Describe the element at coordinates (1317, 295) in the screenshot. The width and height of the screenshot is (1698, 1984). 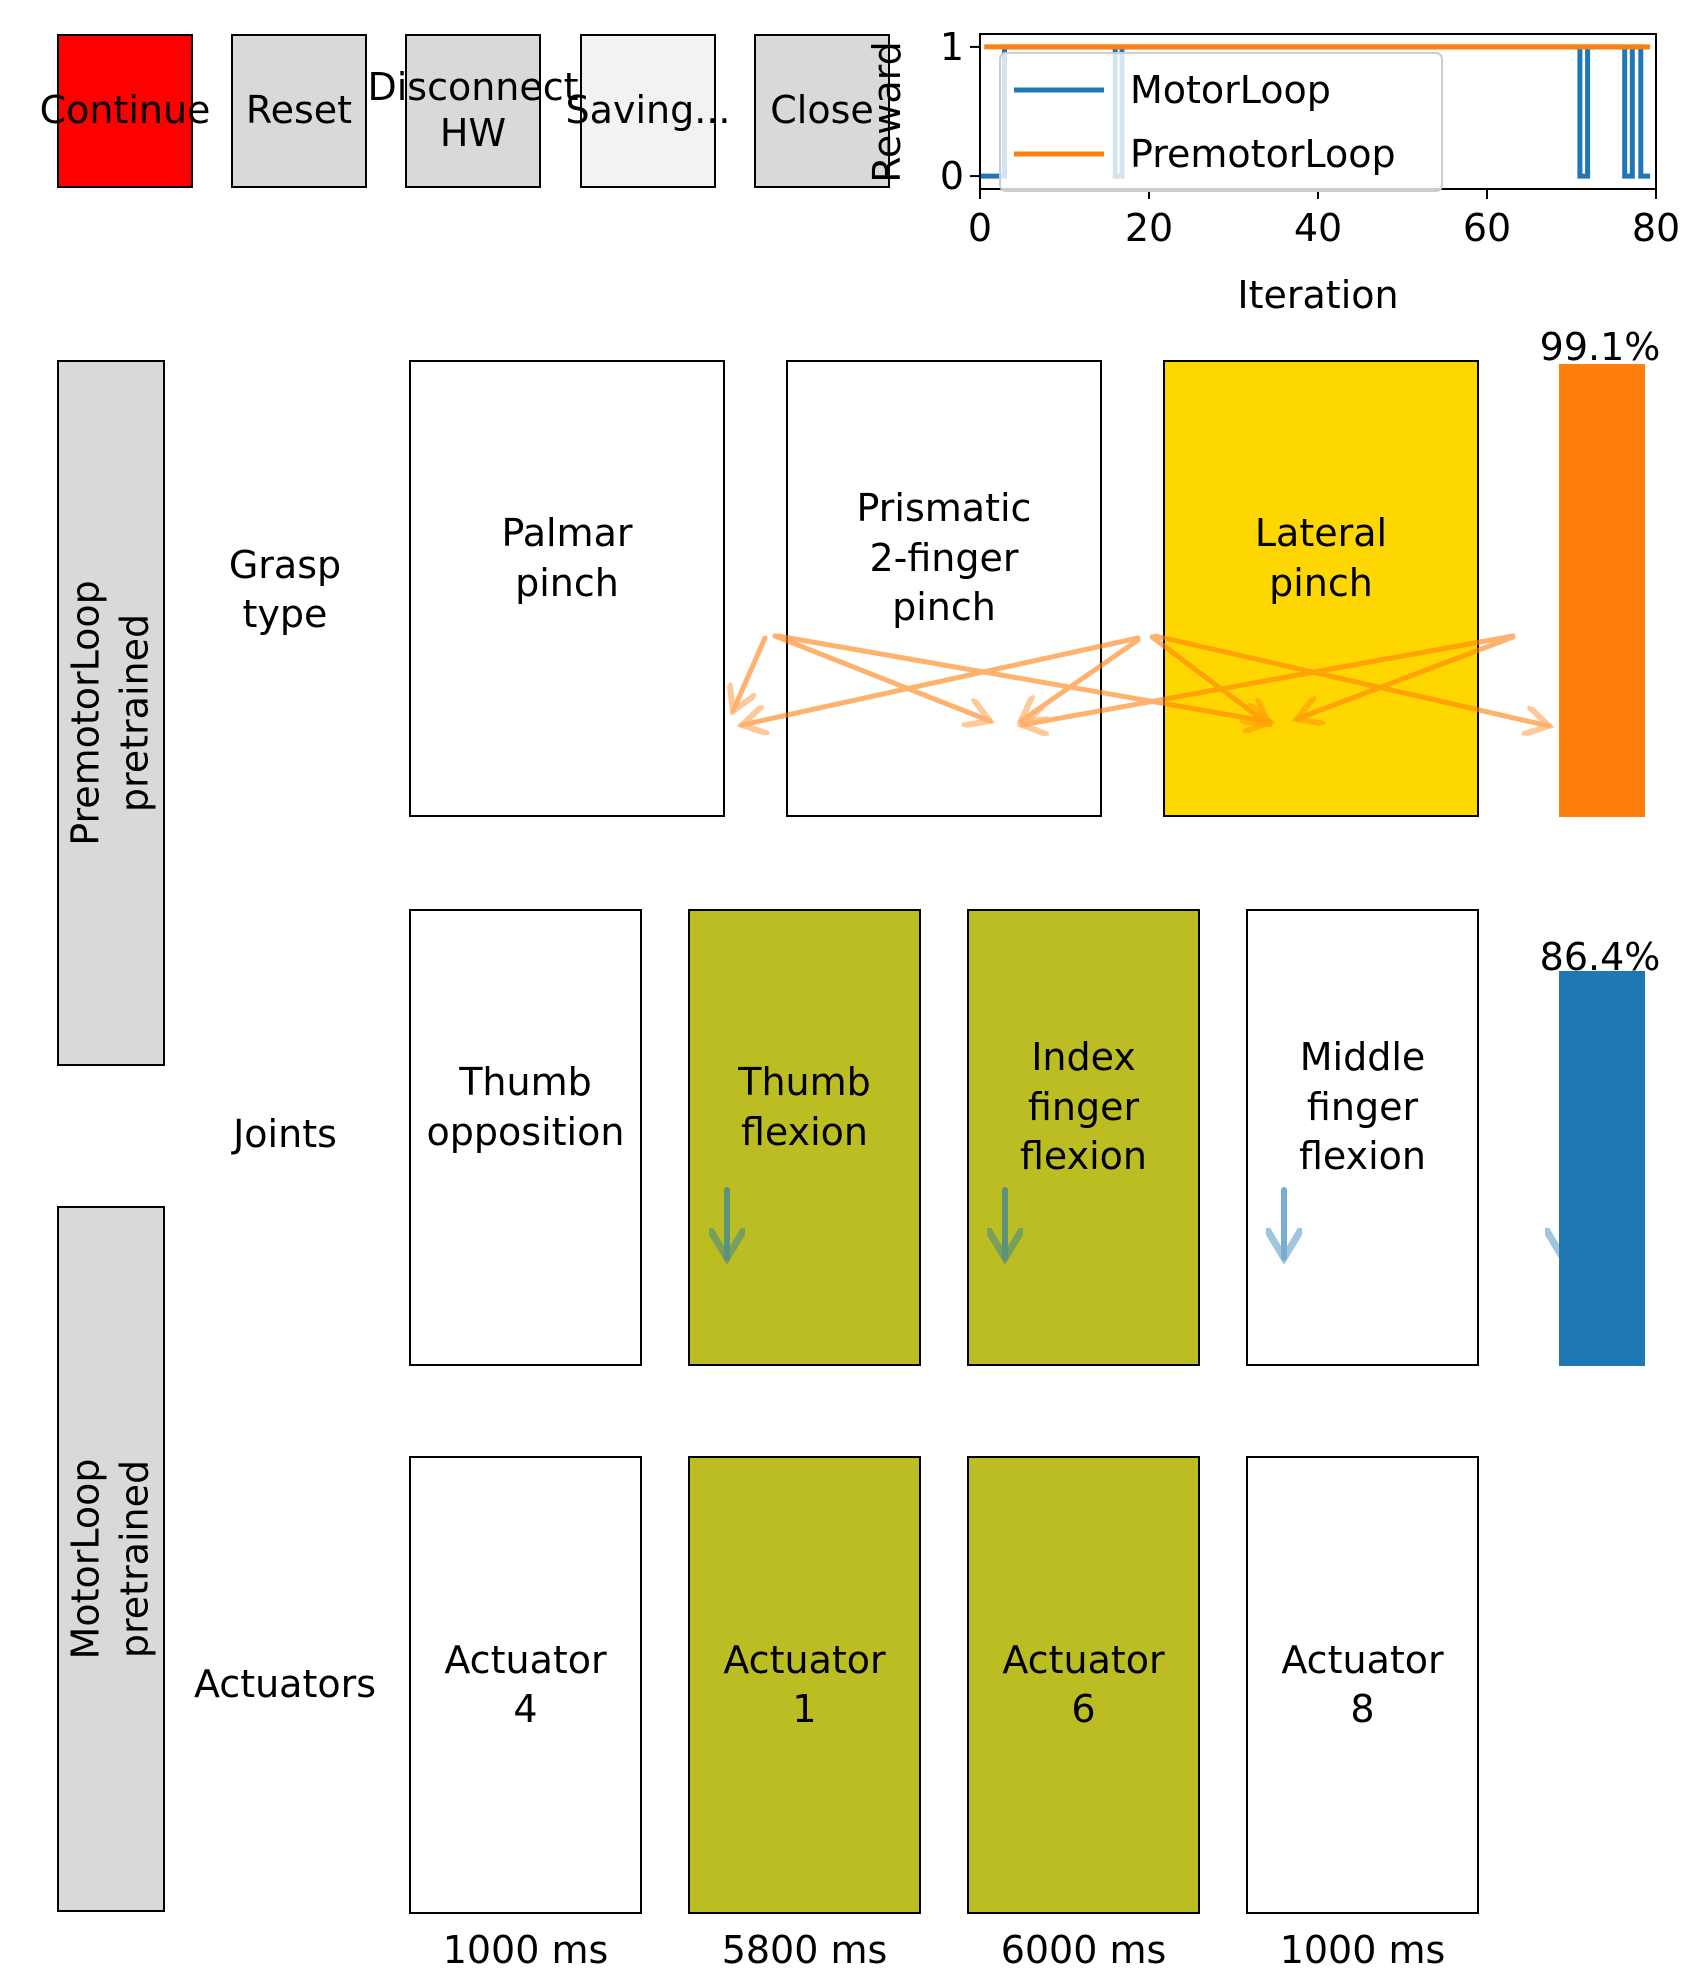
I see `chart-xlabel: Iteration` at that location.